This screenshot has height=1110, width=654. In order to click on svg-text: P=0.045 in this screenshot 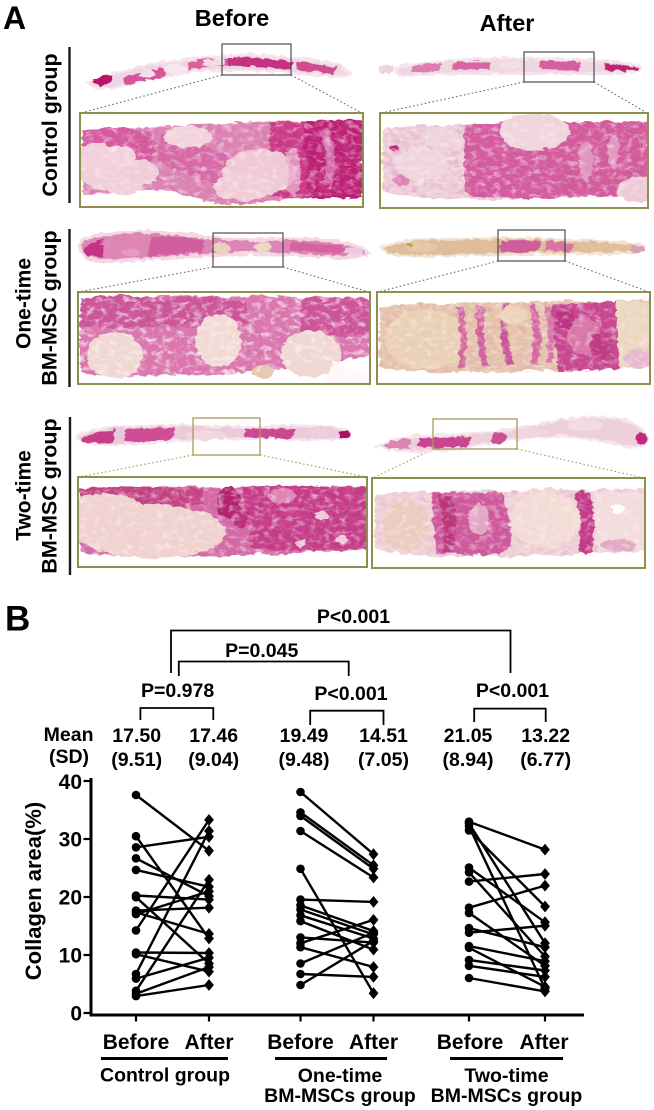, I will do `click(261, 651)`.